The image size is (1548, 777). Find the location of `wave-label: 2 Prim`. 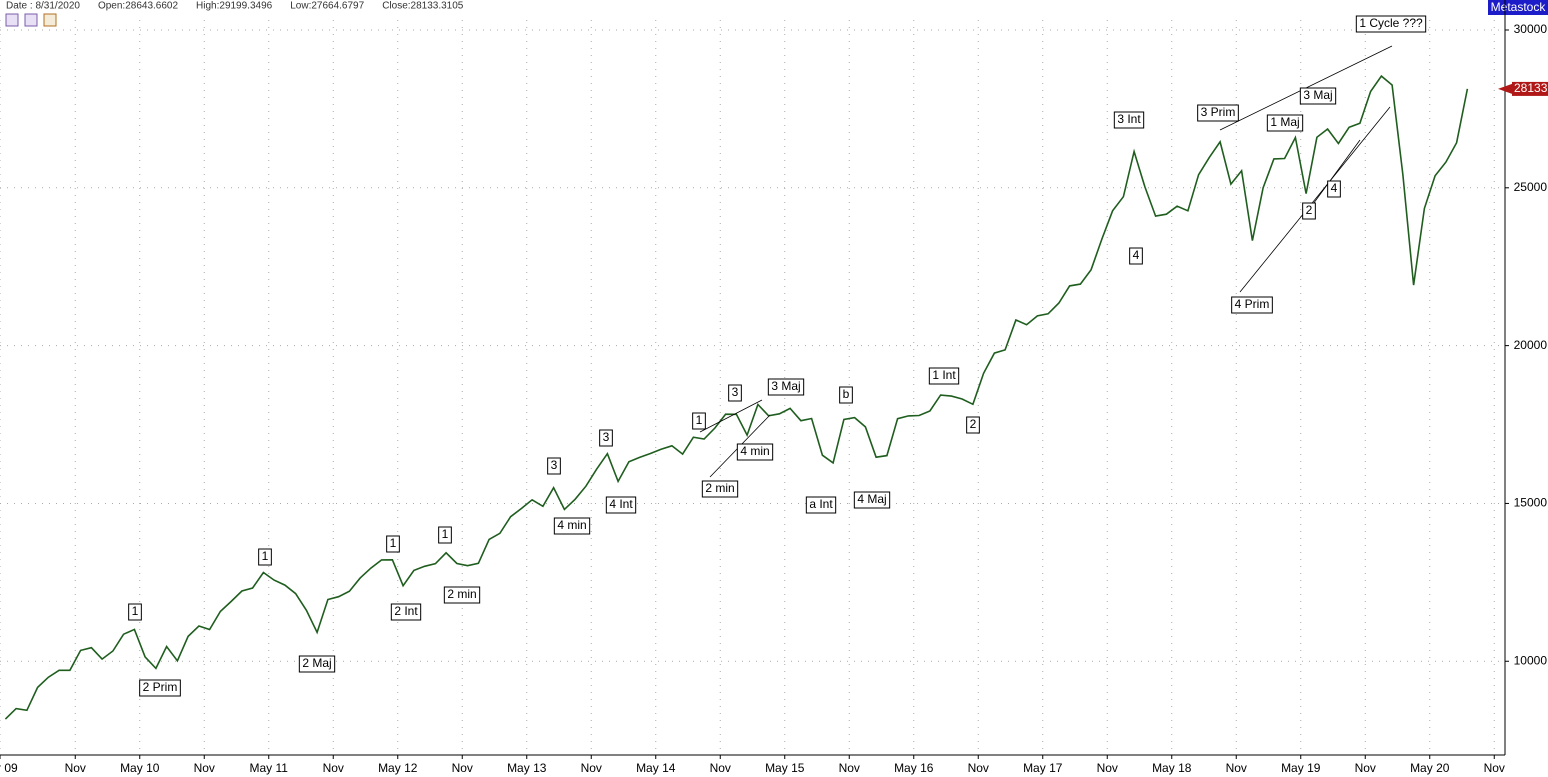

wave-label: 2 Prim is located at coordinates (160, 688).